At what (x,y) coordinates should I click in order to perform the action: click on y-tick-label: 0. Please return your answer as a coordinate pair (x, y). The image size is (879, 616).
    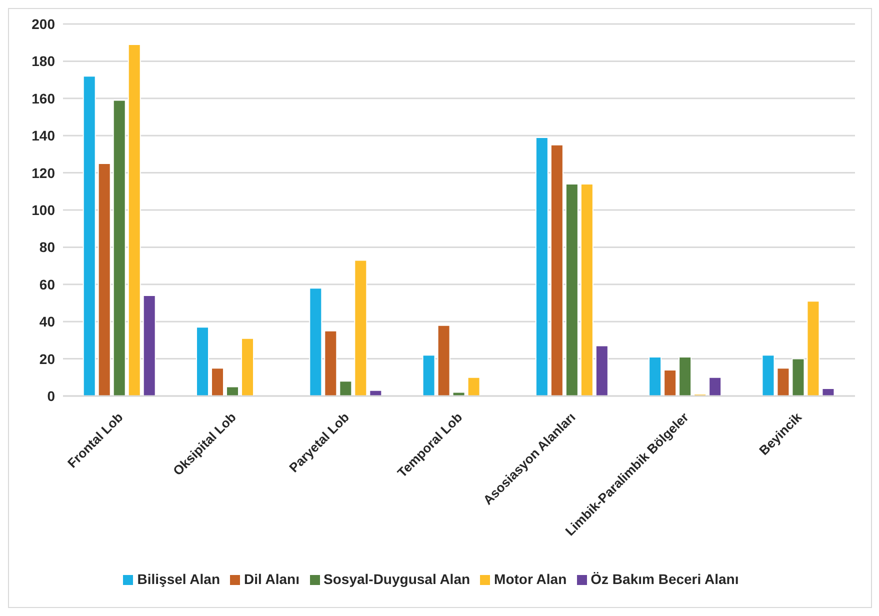
    Looking at the image, I should click on (51, 396).